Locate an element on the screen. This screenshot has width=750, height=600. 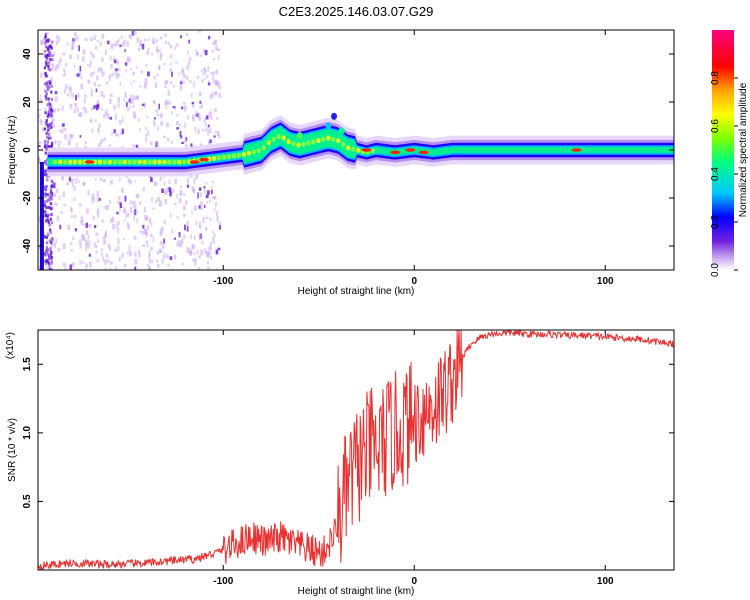
y-tick-label: 1.0 is located at coordinates (27, 432).